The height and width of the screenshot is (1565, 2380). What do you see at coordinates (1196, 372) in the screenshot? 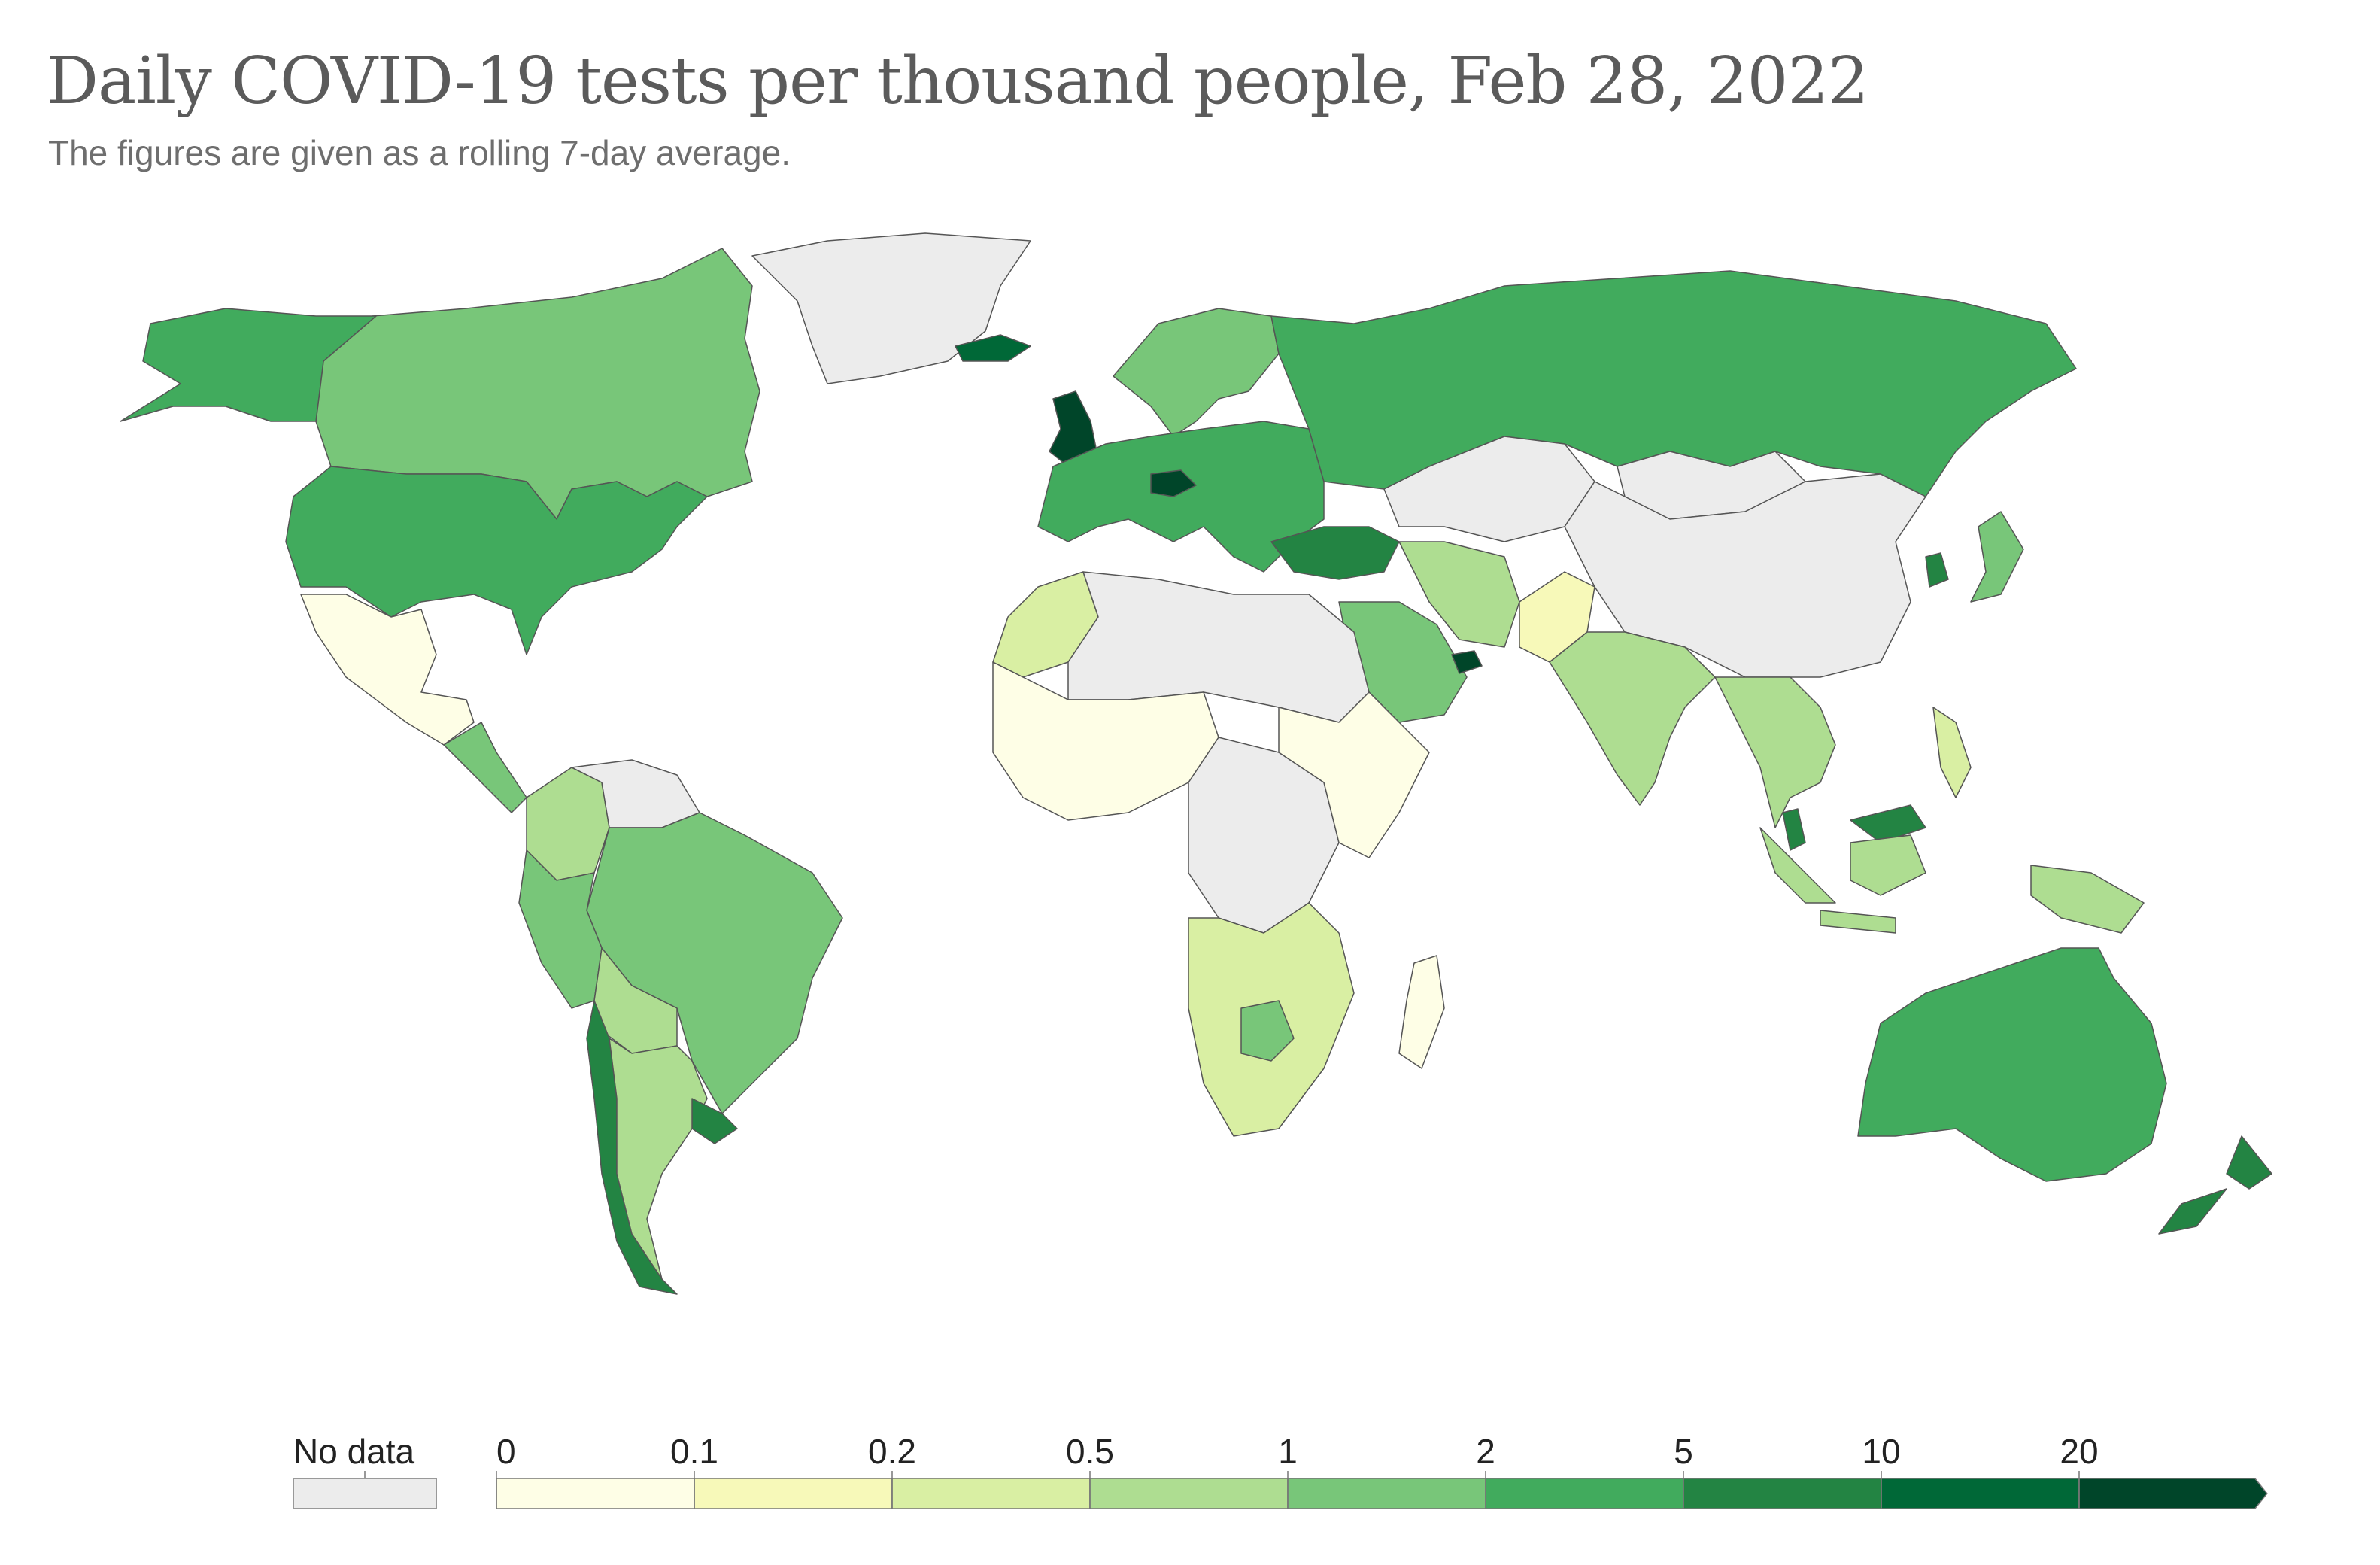
I see `region-scandinavia` at bounding box center [1196, 372].